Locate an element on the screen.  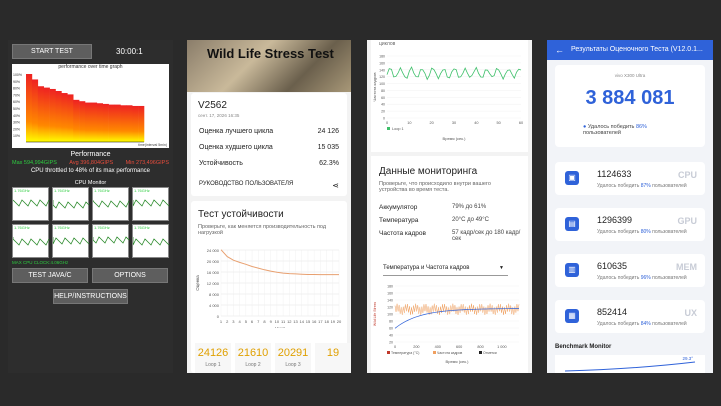
y-tick: 100% is located at coordinates (17, 75).